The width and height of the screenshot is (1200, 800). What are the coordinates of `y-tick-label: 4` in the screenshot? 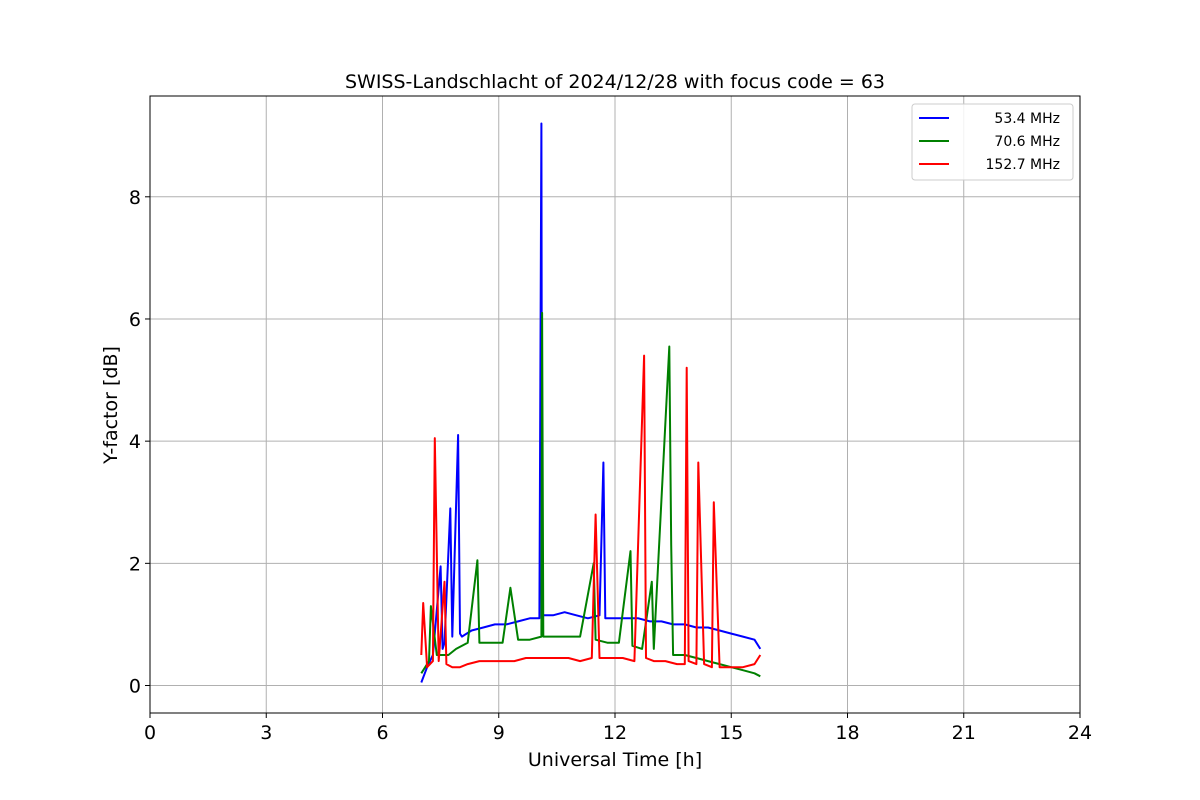 It's located at (135, 442).